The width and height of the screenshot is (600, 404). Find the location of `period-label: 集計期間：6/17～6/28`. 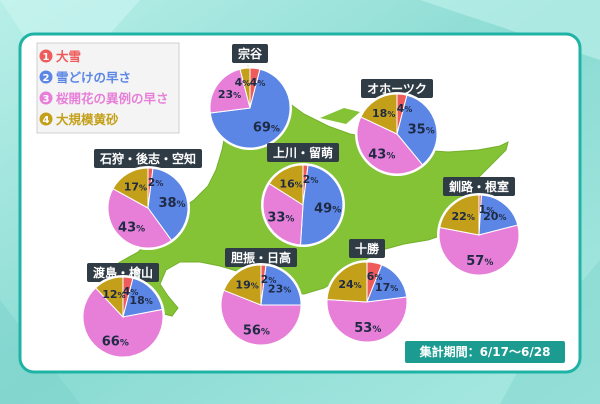

period-label: 集計期間：6/17～6/28 is located at coordinates (485, 352).